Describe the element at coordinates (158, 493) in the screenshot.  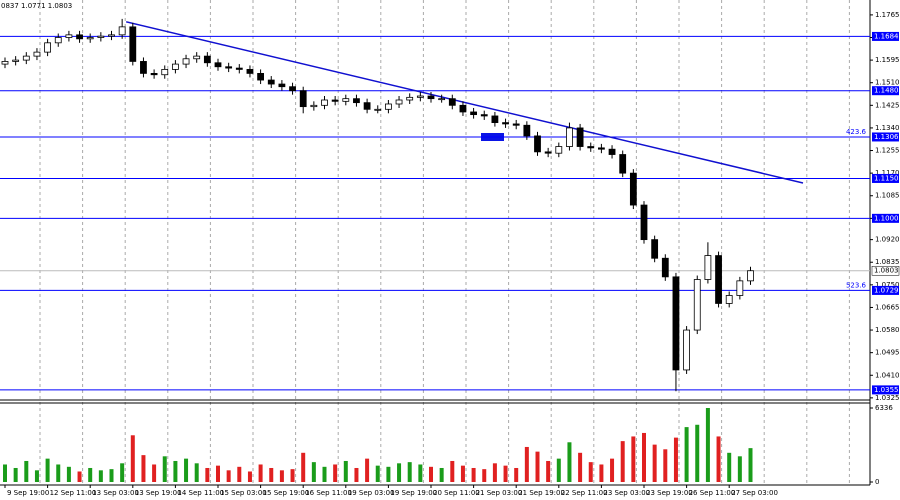
I see `x-tick-label: 13 Sep 19:00` at that location.